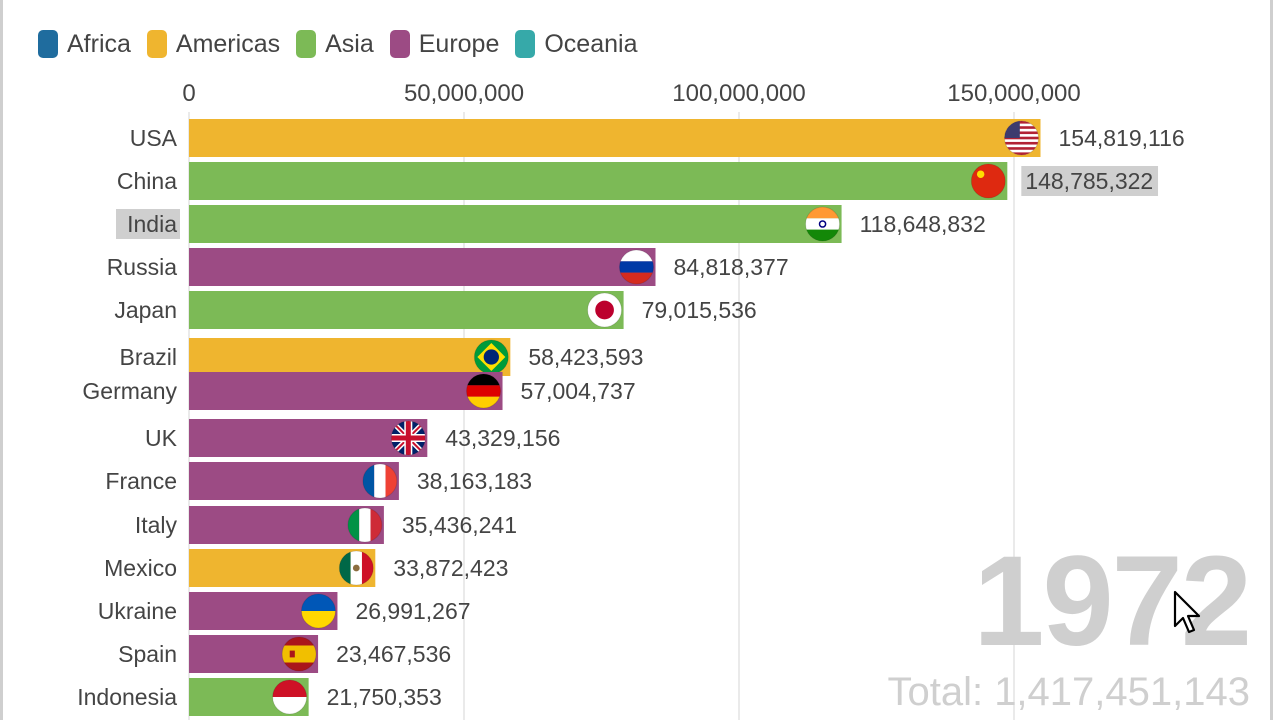  Describe the element at coordinates (350, 357) in the screenshot. I see `bar-brazil` at that location.